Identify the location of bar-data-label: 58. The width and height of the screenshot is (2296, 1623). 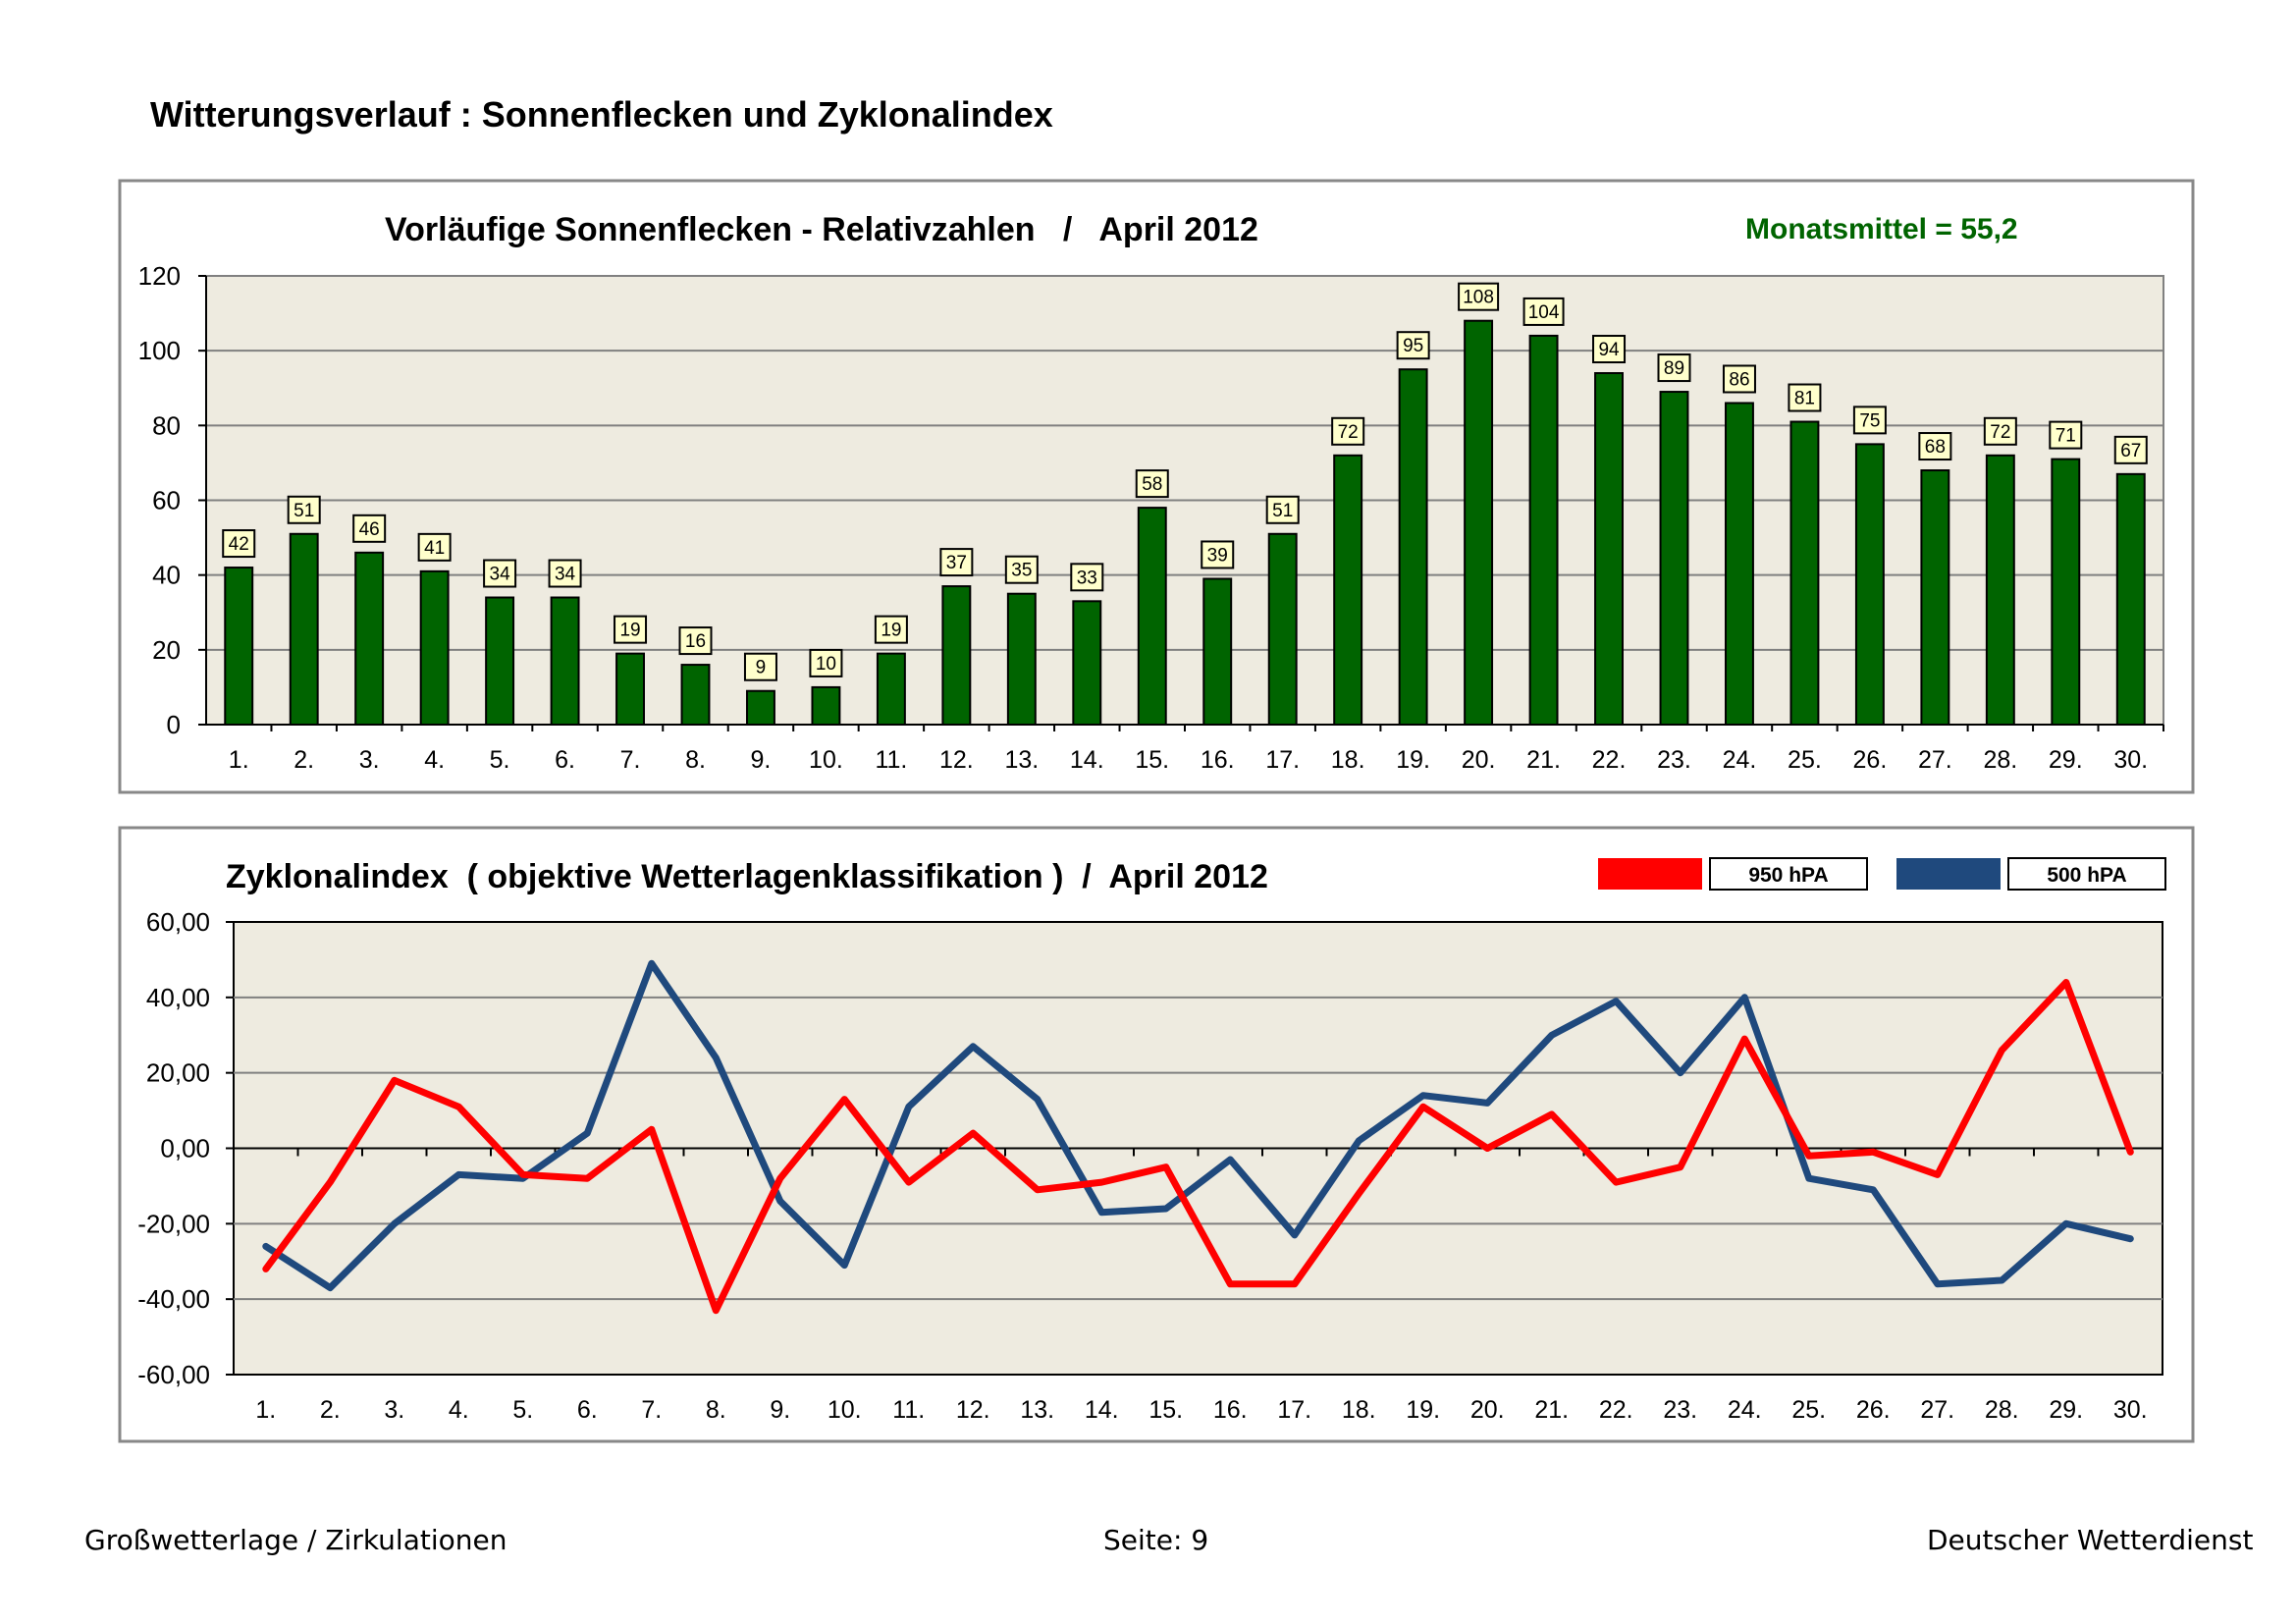
(1152, 484).